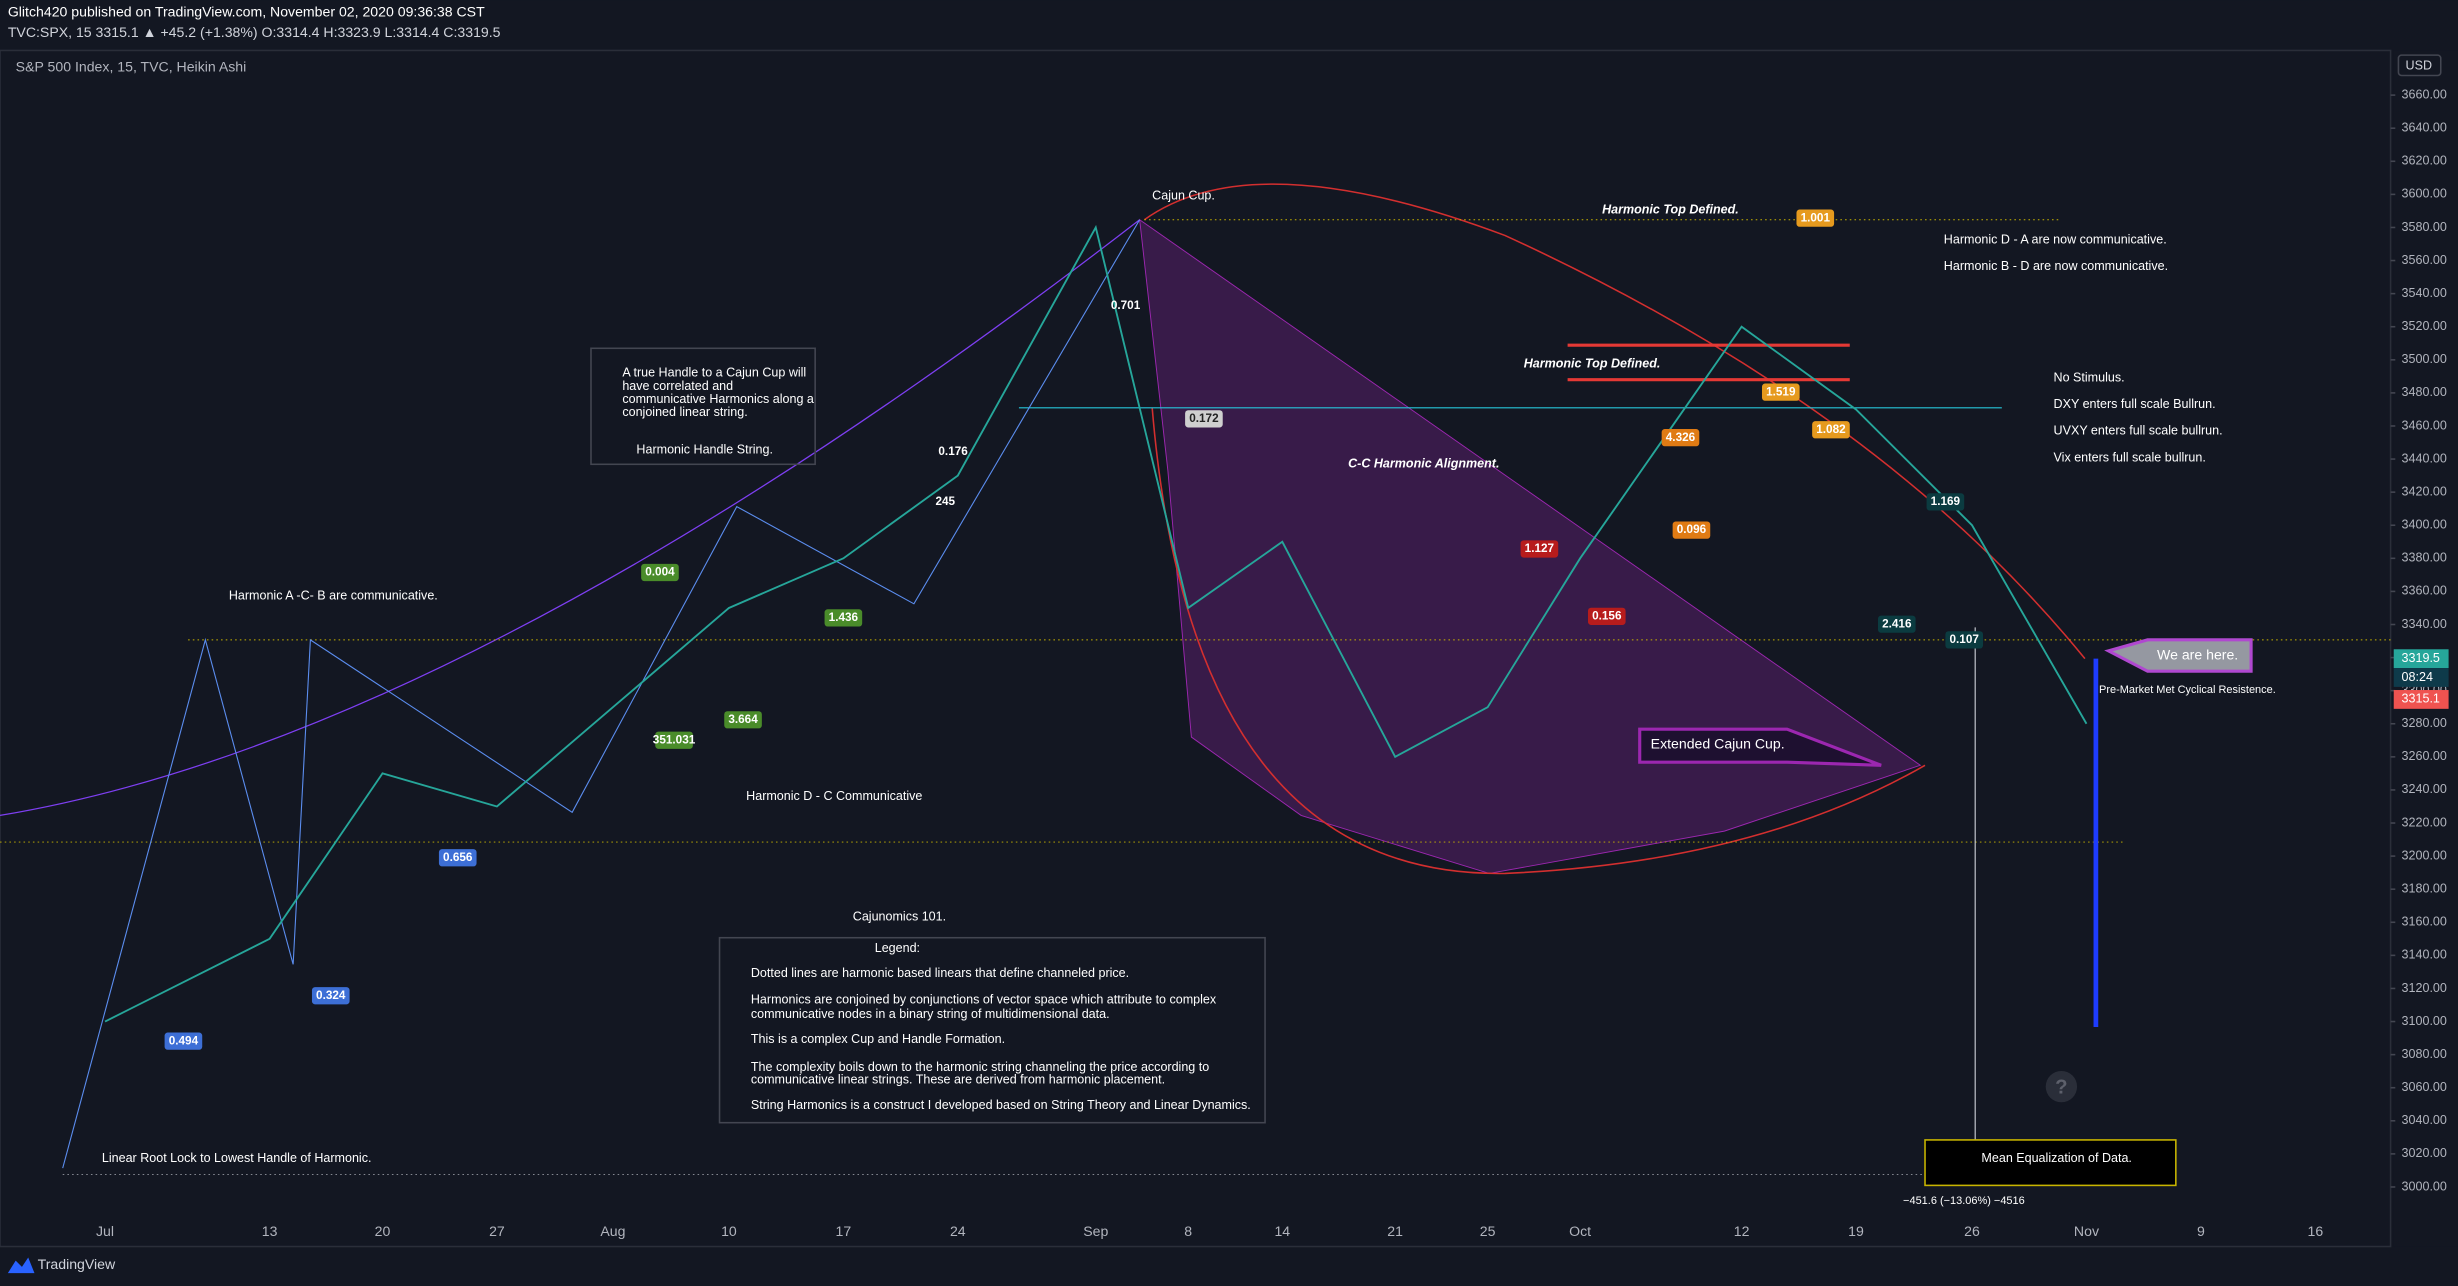 The height and width of the screenshot is (1286, 2458). What do you see at coordinates (1692, 529) in the screenshot?
I see `ratio-label: 0.096` at bounding box center [1692, 529].